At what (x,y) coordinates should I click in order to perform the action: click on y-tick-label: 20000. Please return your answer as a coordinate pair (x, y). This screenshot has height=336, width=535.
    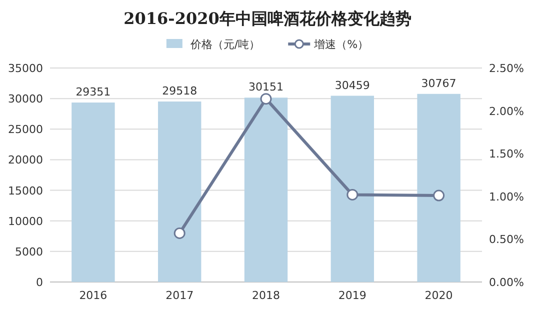
    Looking at the image, I should click on (25, 160).